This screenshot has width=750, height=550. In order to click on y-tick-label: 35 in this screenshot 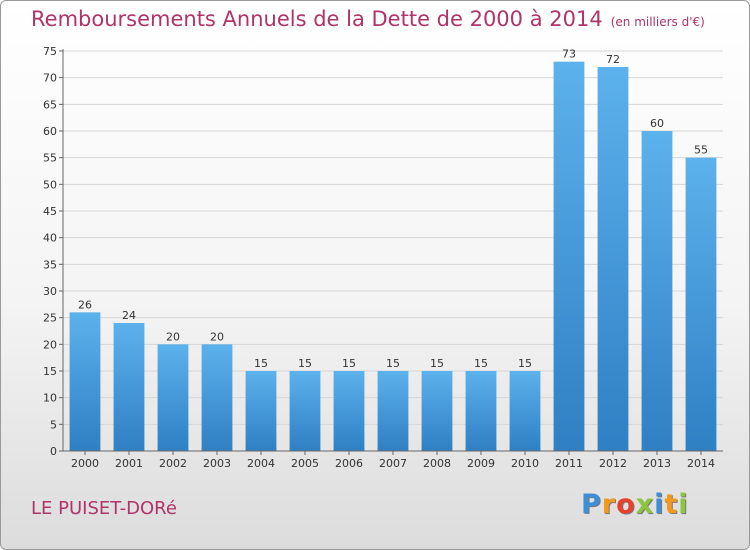, I will do `click(50, 264)`.